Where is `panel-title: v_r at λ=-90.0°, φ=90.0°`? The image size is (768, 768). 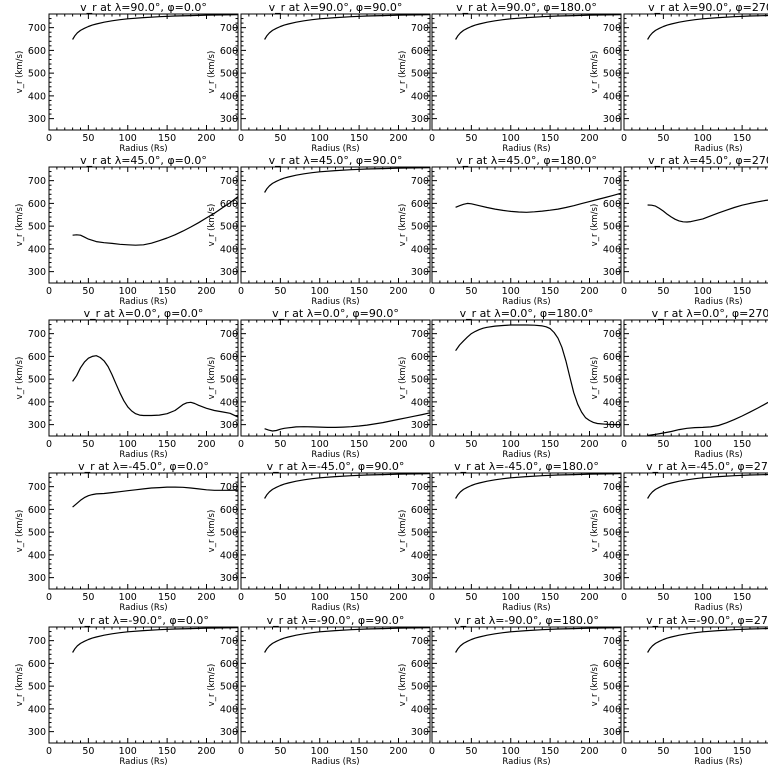
panel-title: v_r at λ=-90.0°, φ=90.0° is located at coordinates (336, 620).